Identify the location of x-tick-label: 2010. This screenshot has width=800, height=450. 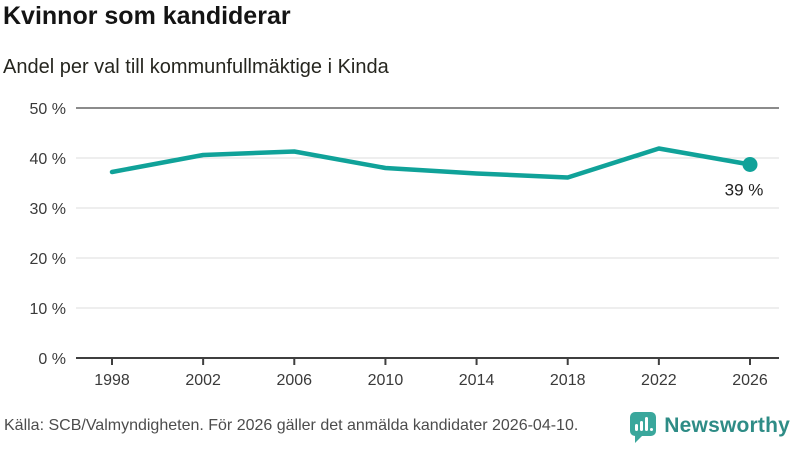
(386, 380).